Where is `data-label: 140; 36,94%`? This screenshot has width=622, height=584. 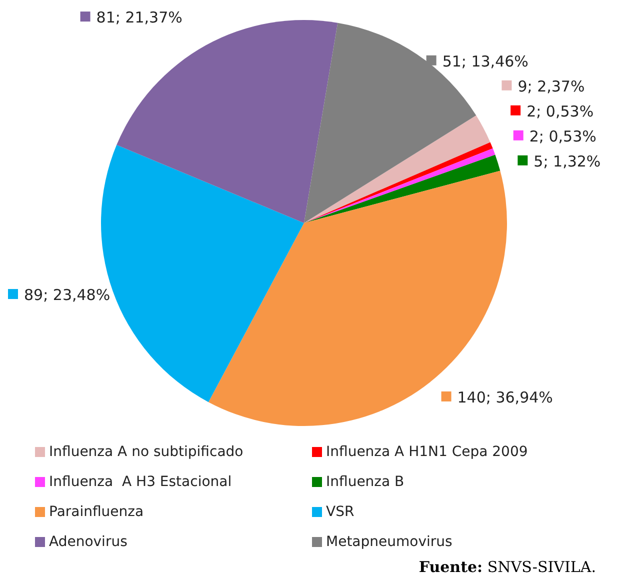 data-label: 140; 36,94% is located at coordinates (505, 397).